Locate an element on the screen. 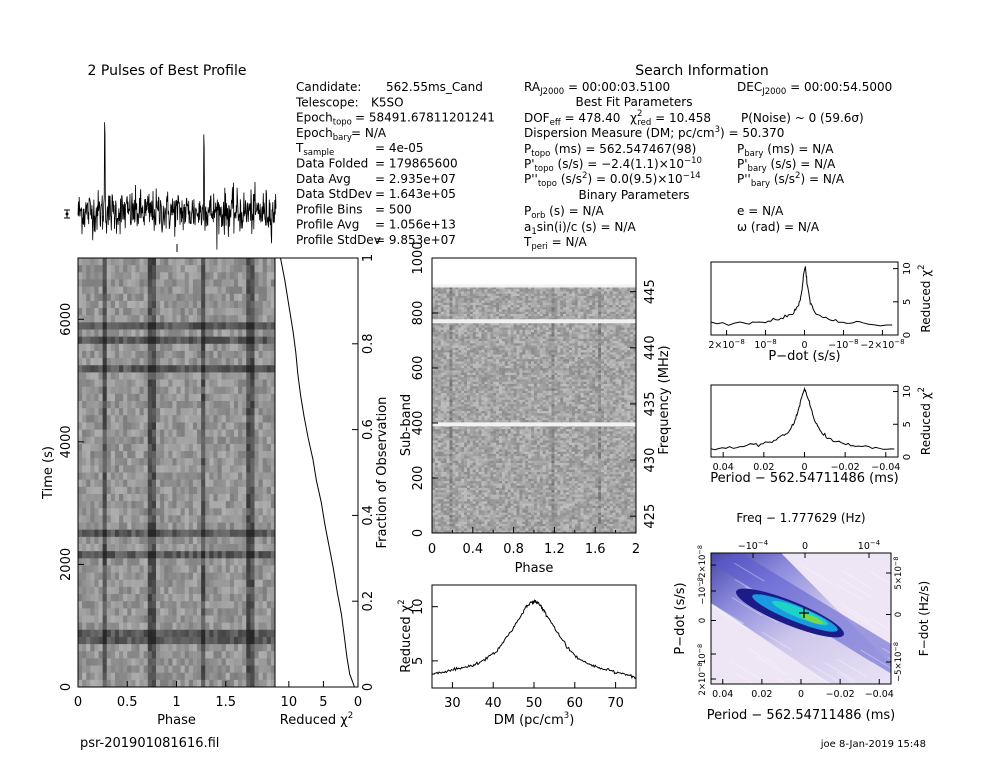 The image size is (1000, 777). p-pdot-right-label: F−dot (Hz/s) is located at coordinates (924, 618).